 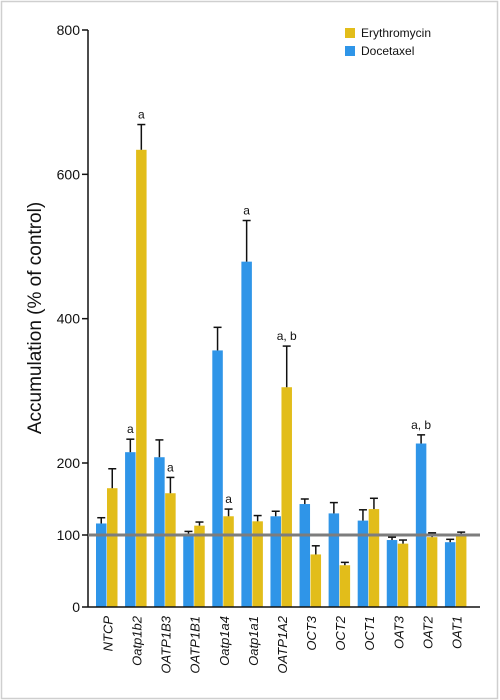 I want to click on annotation-docetaxel-oat2: a, b, so click(x=421, y=425).